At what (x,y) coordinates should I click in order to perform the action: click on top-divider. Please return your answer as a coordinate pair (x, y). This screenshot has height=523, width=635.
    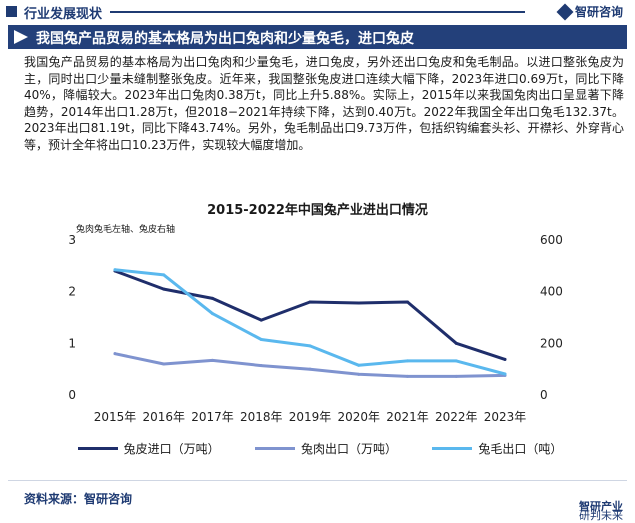
    Looking at the image, I should click on (317, 12).